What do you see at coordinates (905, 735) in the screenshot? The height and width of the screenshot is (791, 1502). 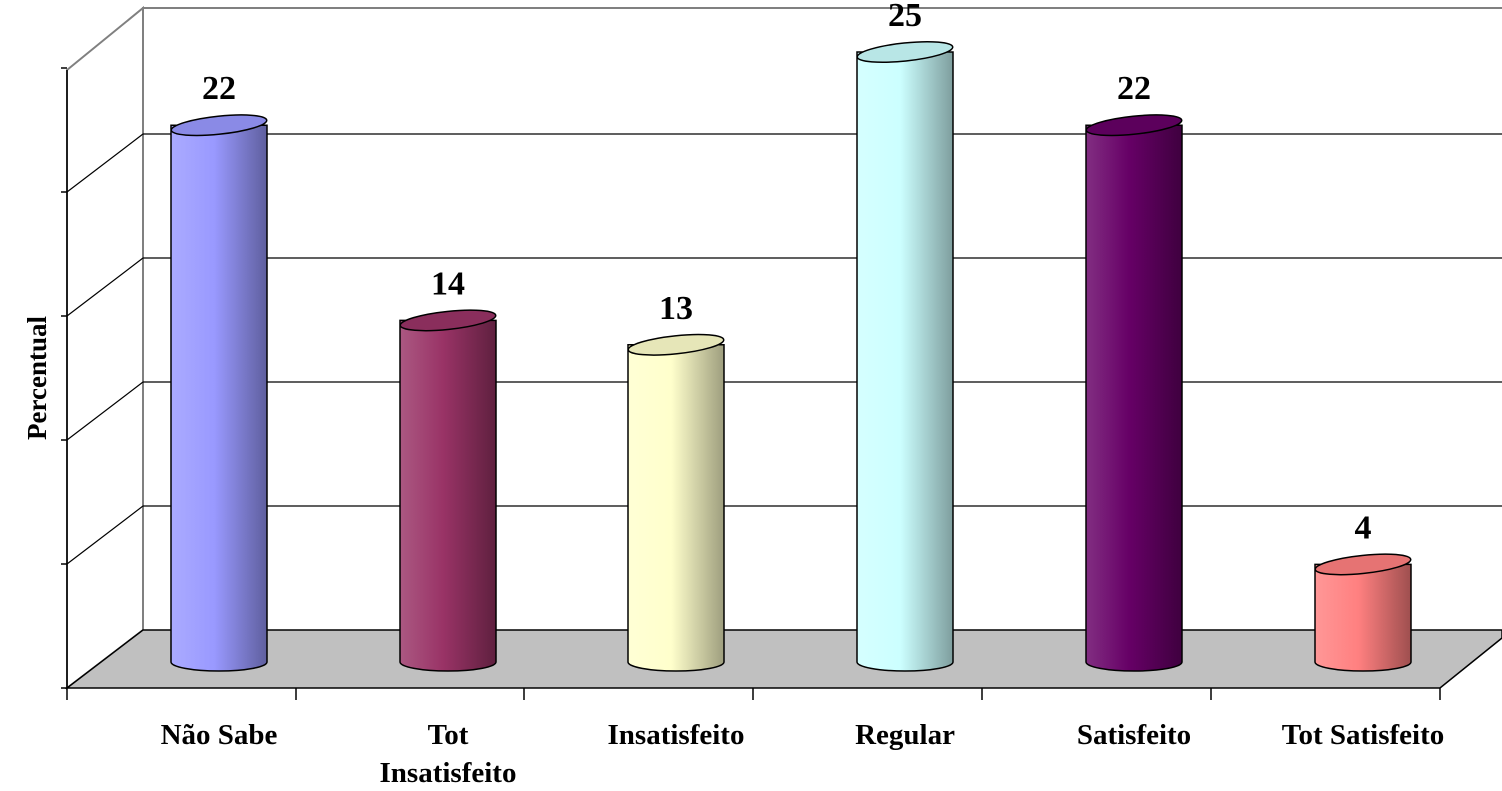 I see `category-label: Regular` at bounding box center [905, 735].